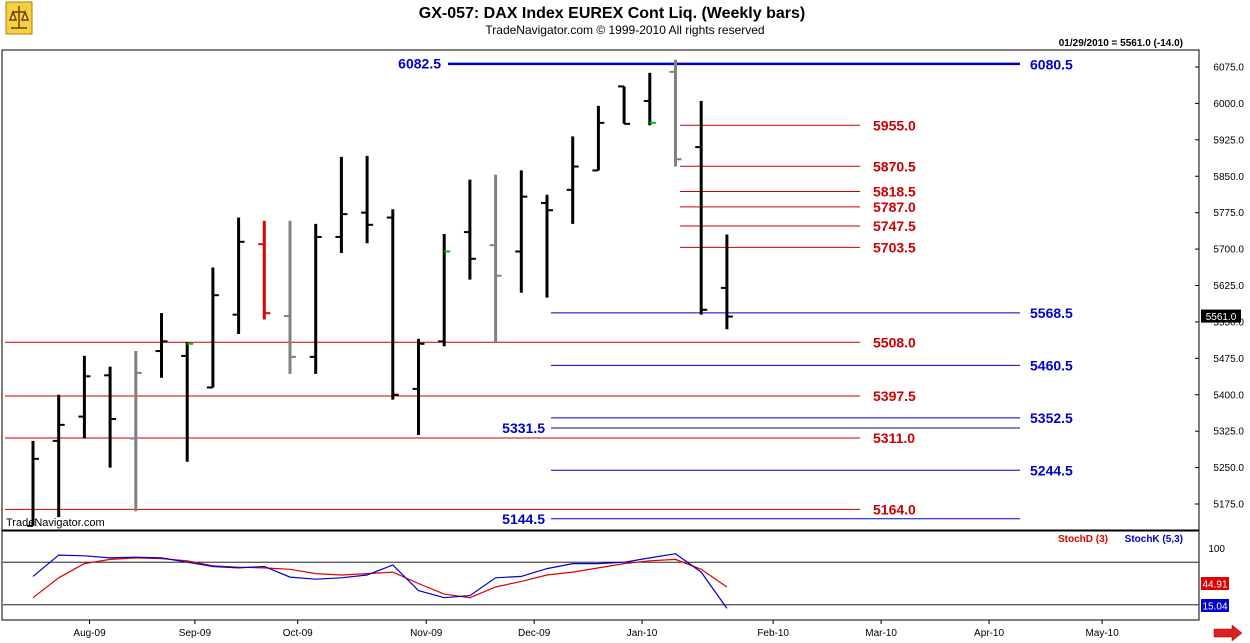 This screenshot has width=1250, height=643. What do you see at coordinates (881, 633) in the screenshot?
I see `time-tick-label: Mar-10` at bounding box center [881, 633].